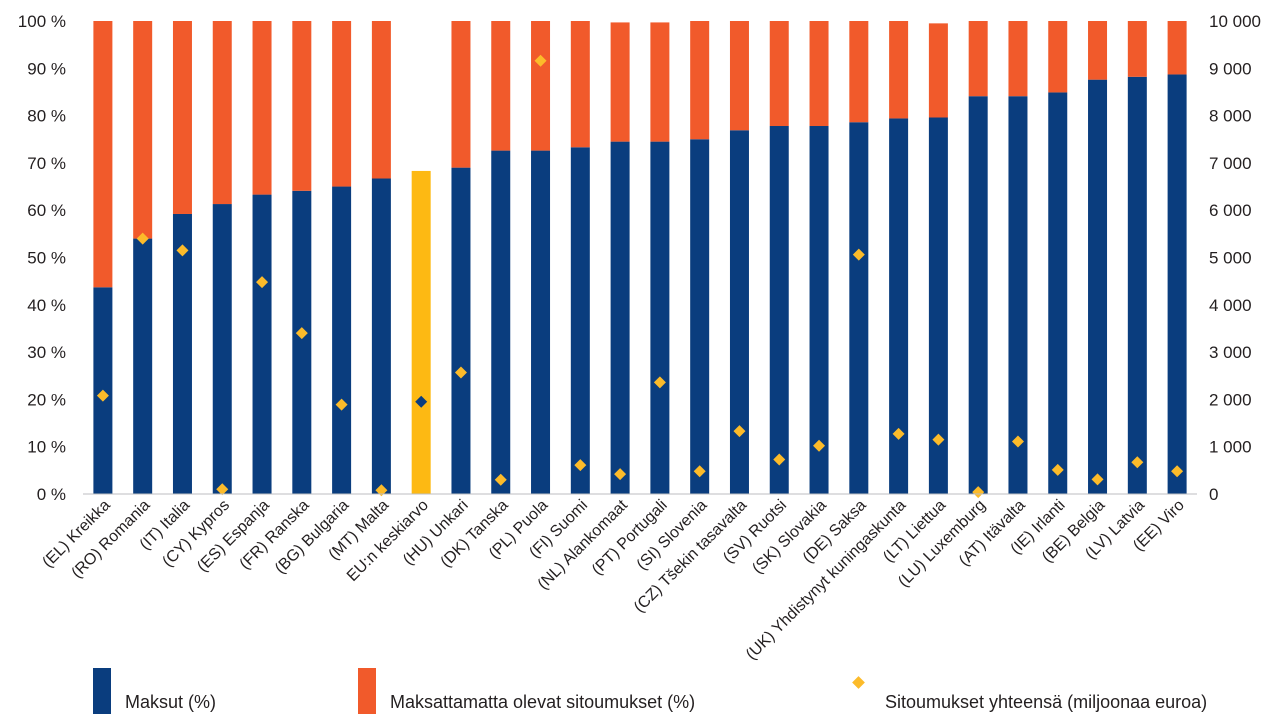 The height and width of the screenshot is (717, 1282). Describe the element at coordinates (46, 68) in the screenshot. I see `left-tick-label: 90 %` at that location.